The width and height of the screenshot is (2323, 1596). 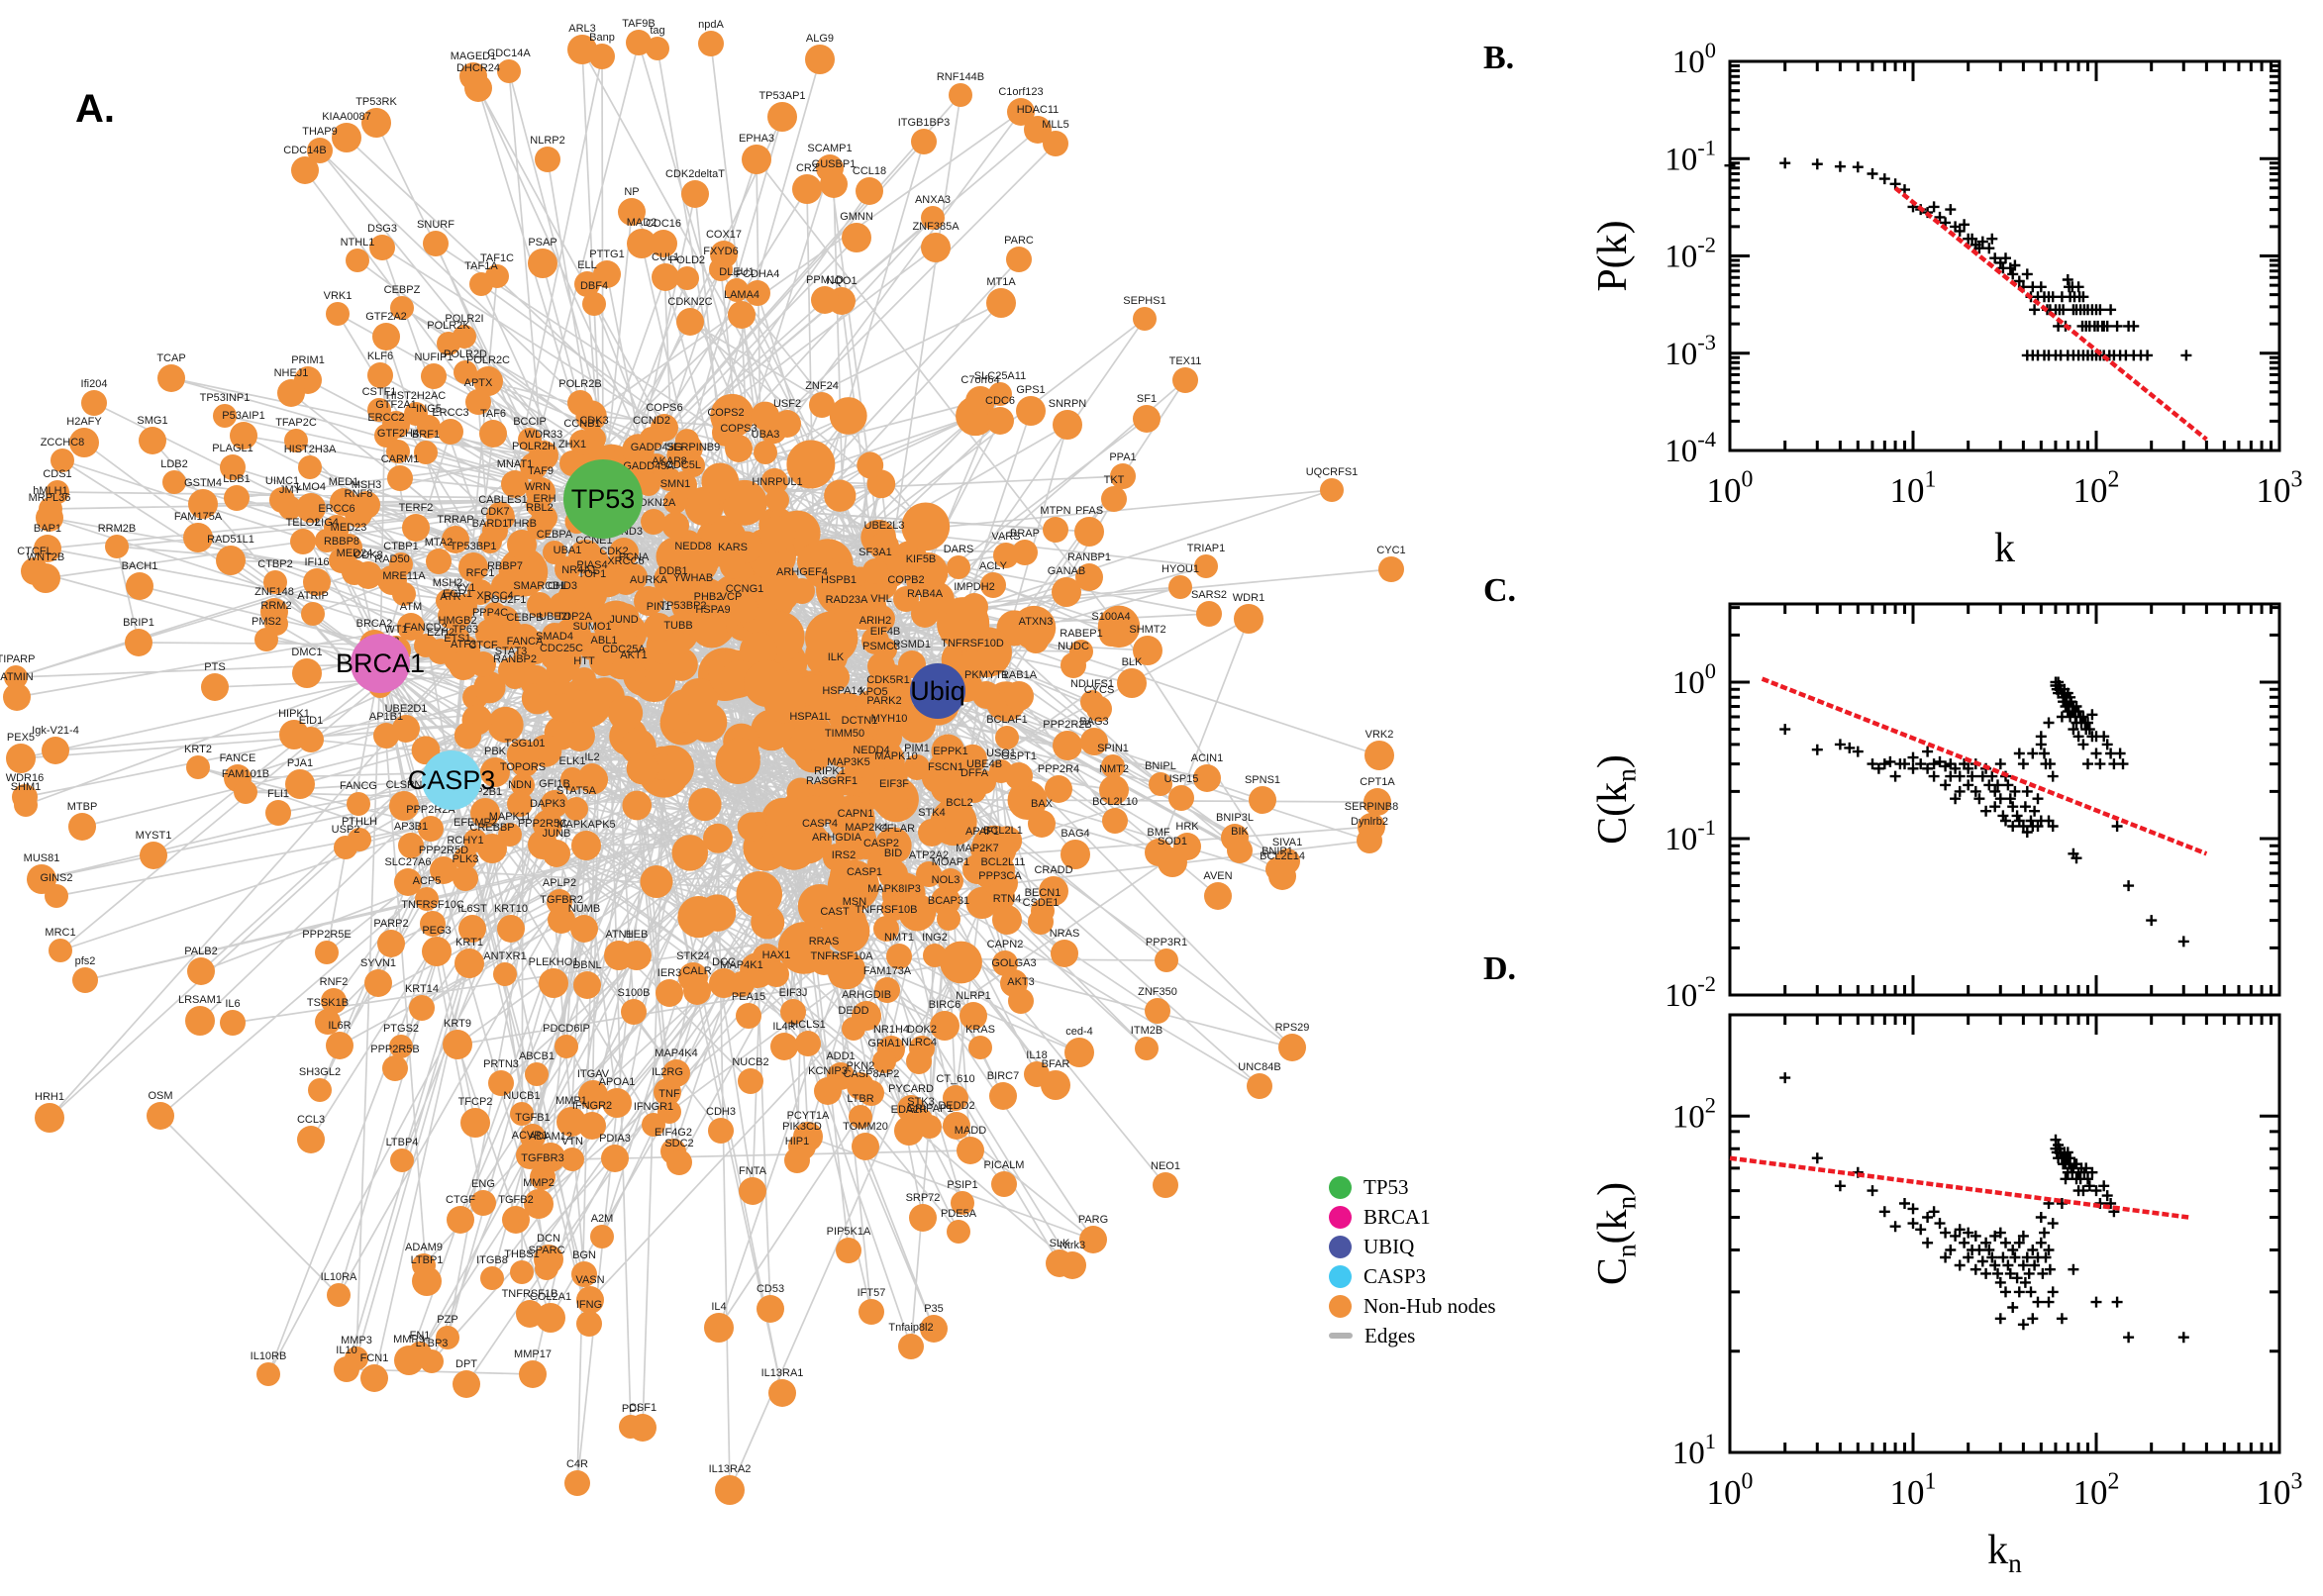 I want to click on network-node-label: USP15, so click(x=1182, y=779).